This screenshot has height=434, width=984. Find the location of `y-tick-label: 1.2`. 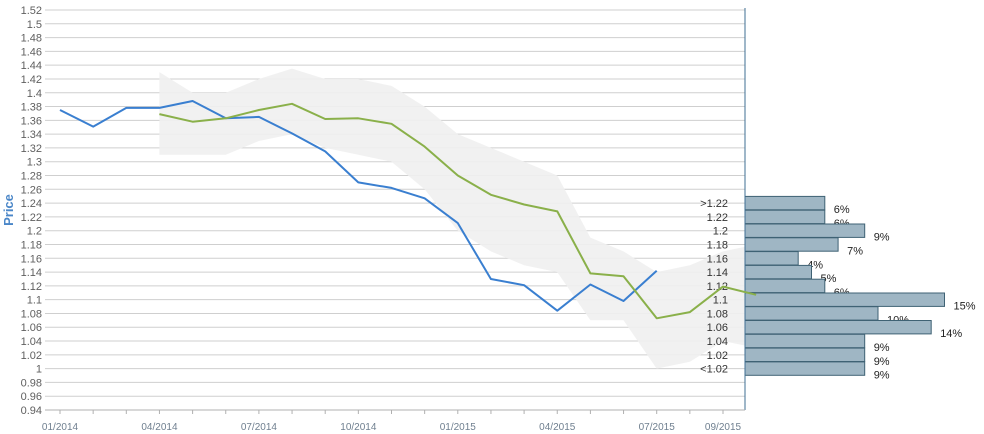

y-tick-label: 1.2 is located at coordinates (34, 232).